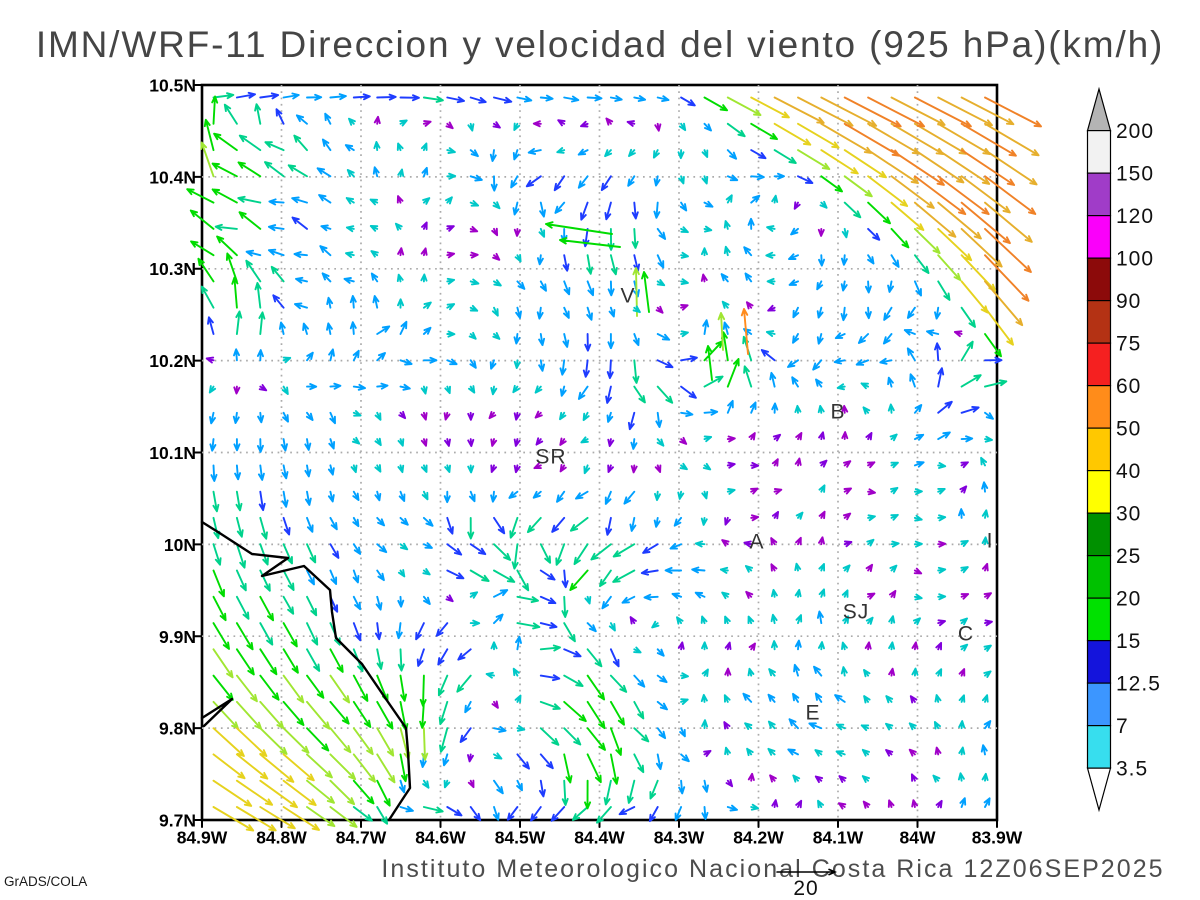 Image resolution: width=1200 pixels, height=900 pixels. What do you see at coordinates (1128, 556) in the screenshot?
I see `svg-text: 25` at bounding box center [1128, 556].